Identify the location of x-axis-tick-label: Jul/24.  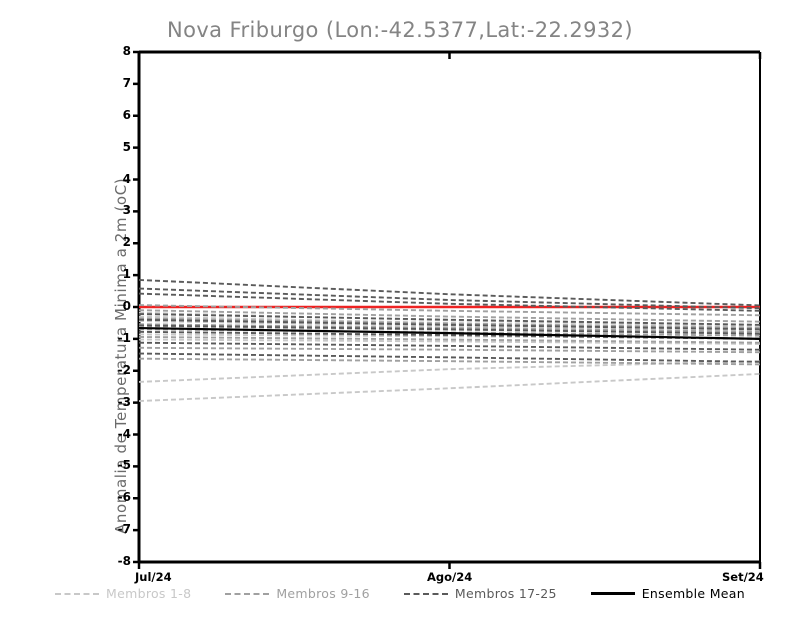
(153, 577).